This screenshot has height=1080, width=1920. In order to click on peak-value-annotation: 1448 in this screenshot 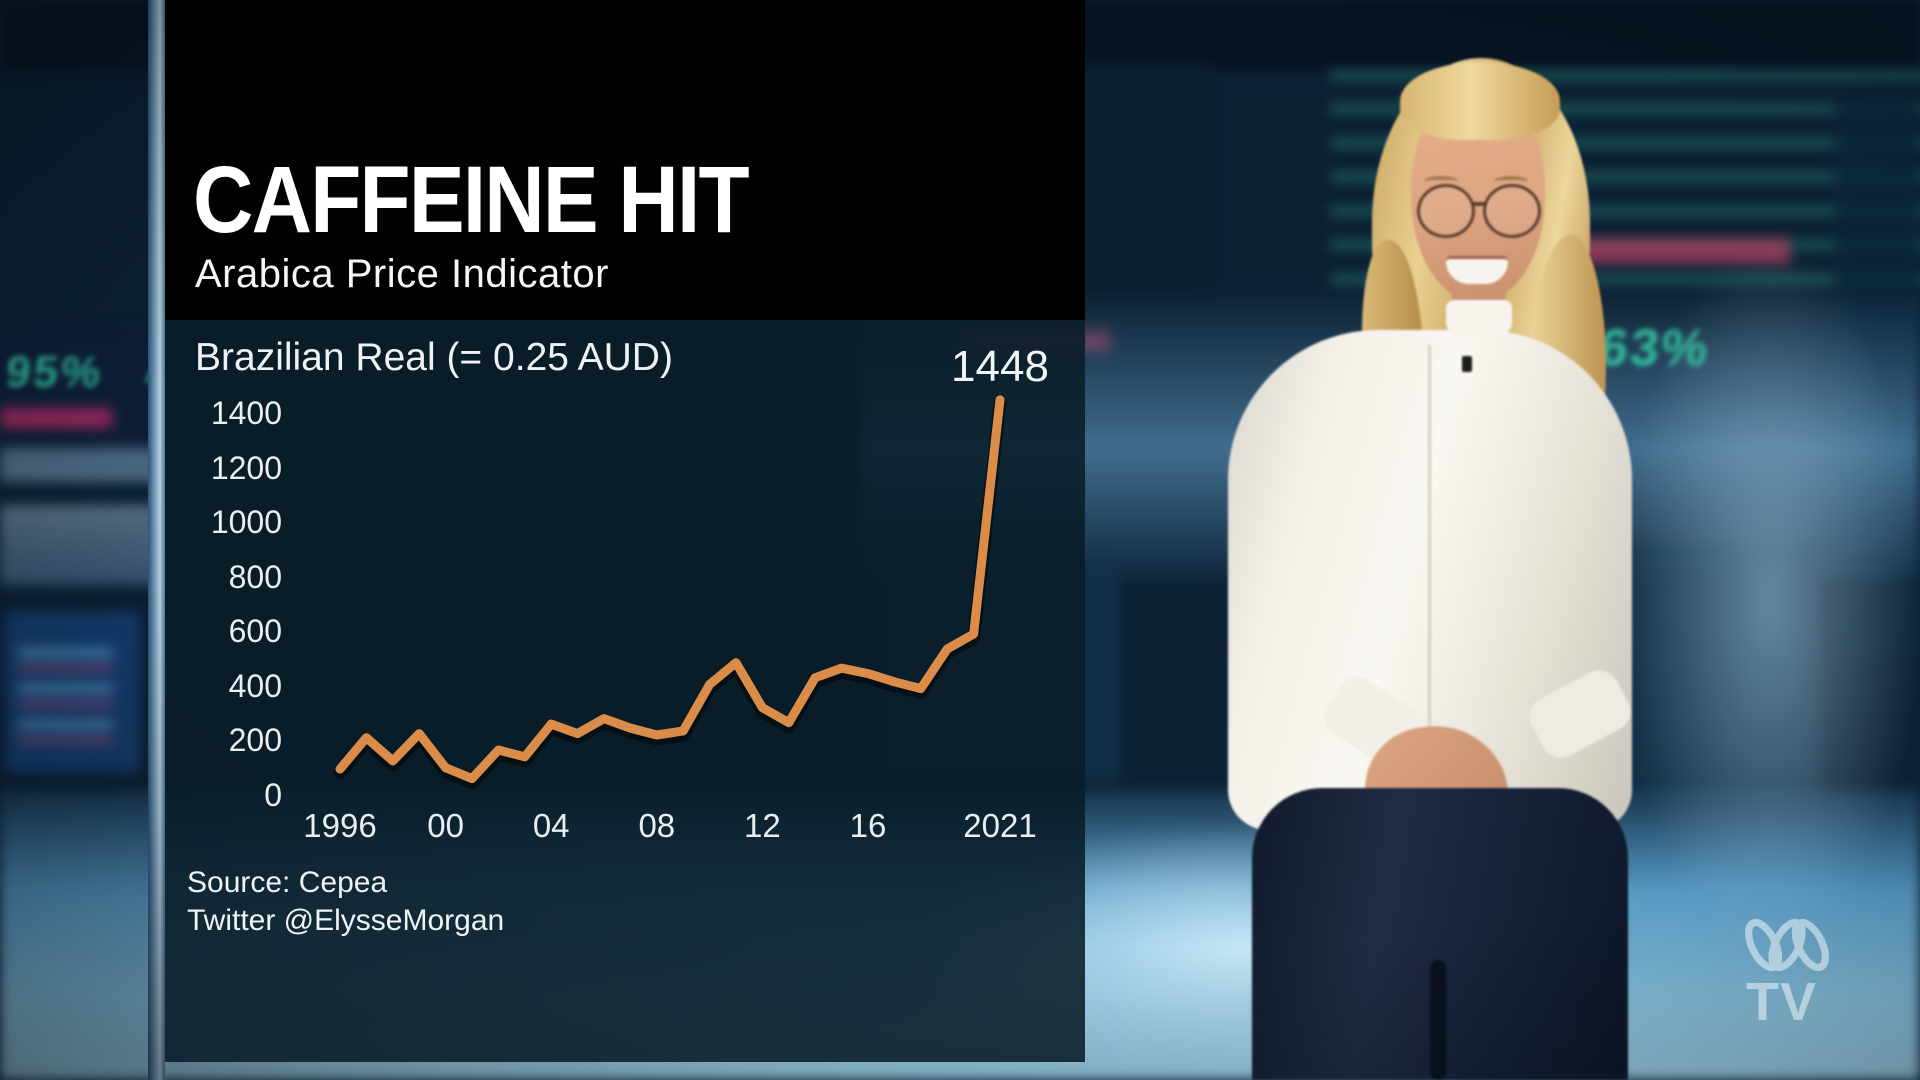, I will do `click(1000, 366)`.